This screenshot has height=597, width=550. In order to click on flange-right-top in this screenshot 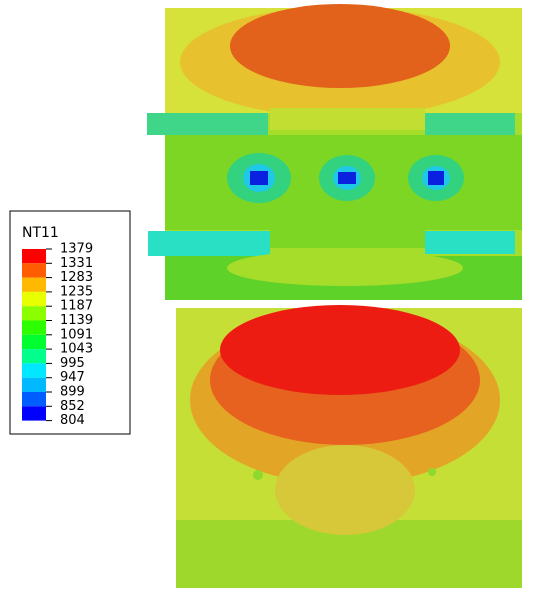, I will do `click(470, 124)`.